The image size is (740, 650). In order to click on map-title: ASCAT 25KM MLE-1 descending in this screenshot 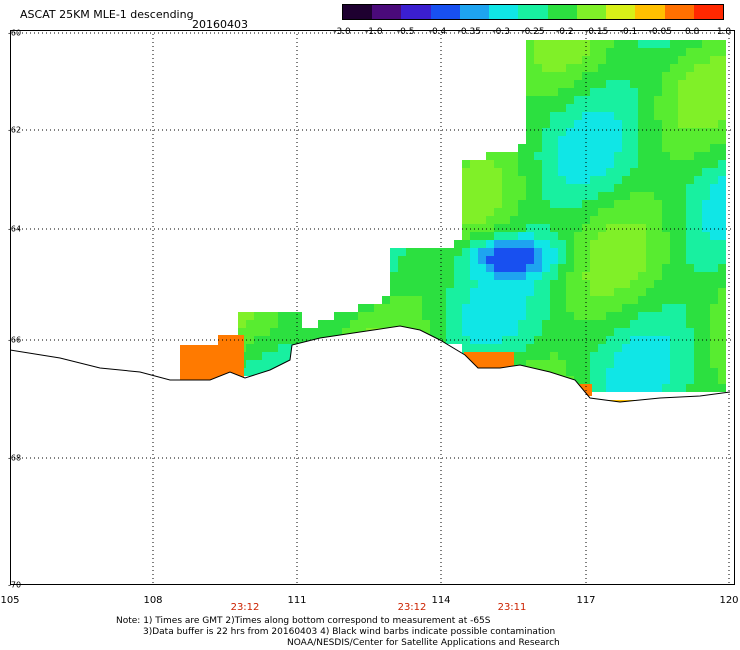, I will do `click(107, 14)`.